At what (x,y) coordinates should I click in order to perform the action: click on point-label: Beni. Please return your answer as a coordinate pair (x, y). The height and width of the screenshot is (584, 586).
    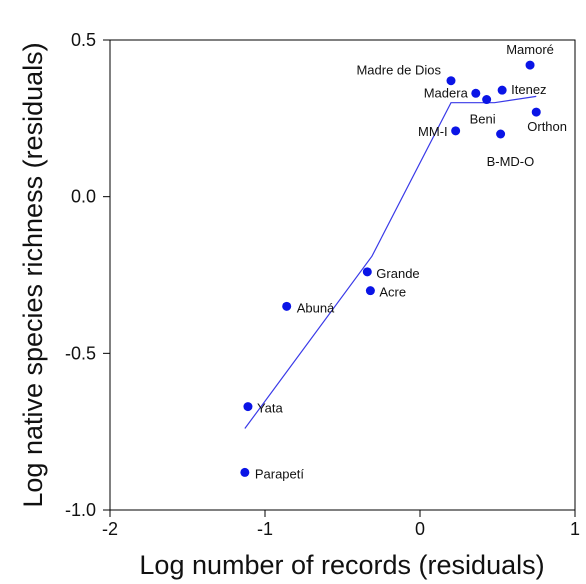
    Looking at the image, I should click on (483, 119).